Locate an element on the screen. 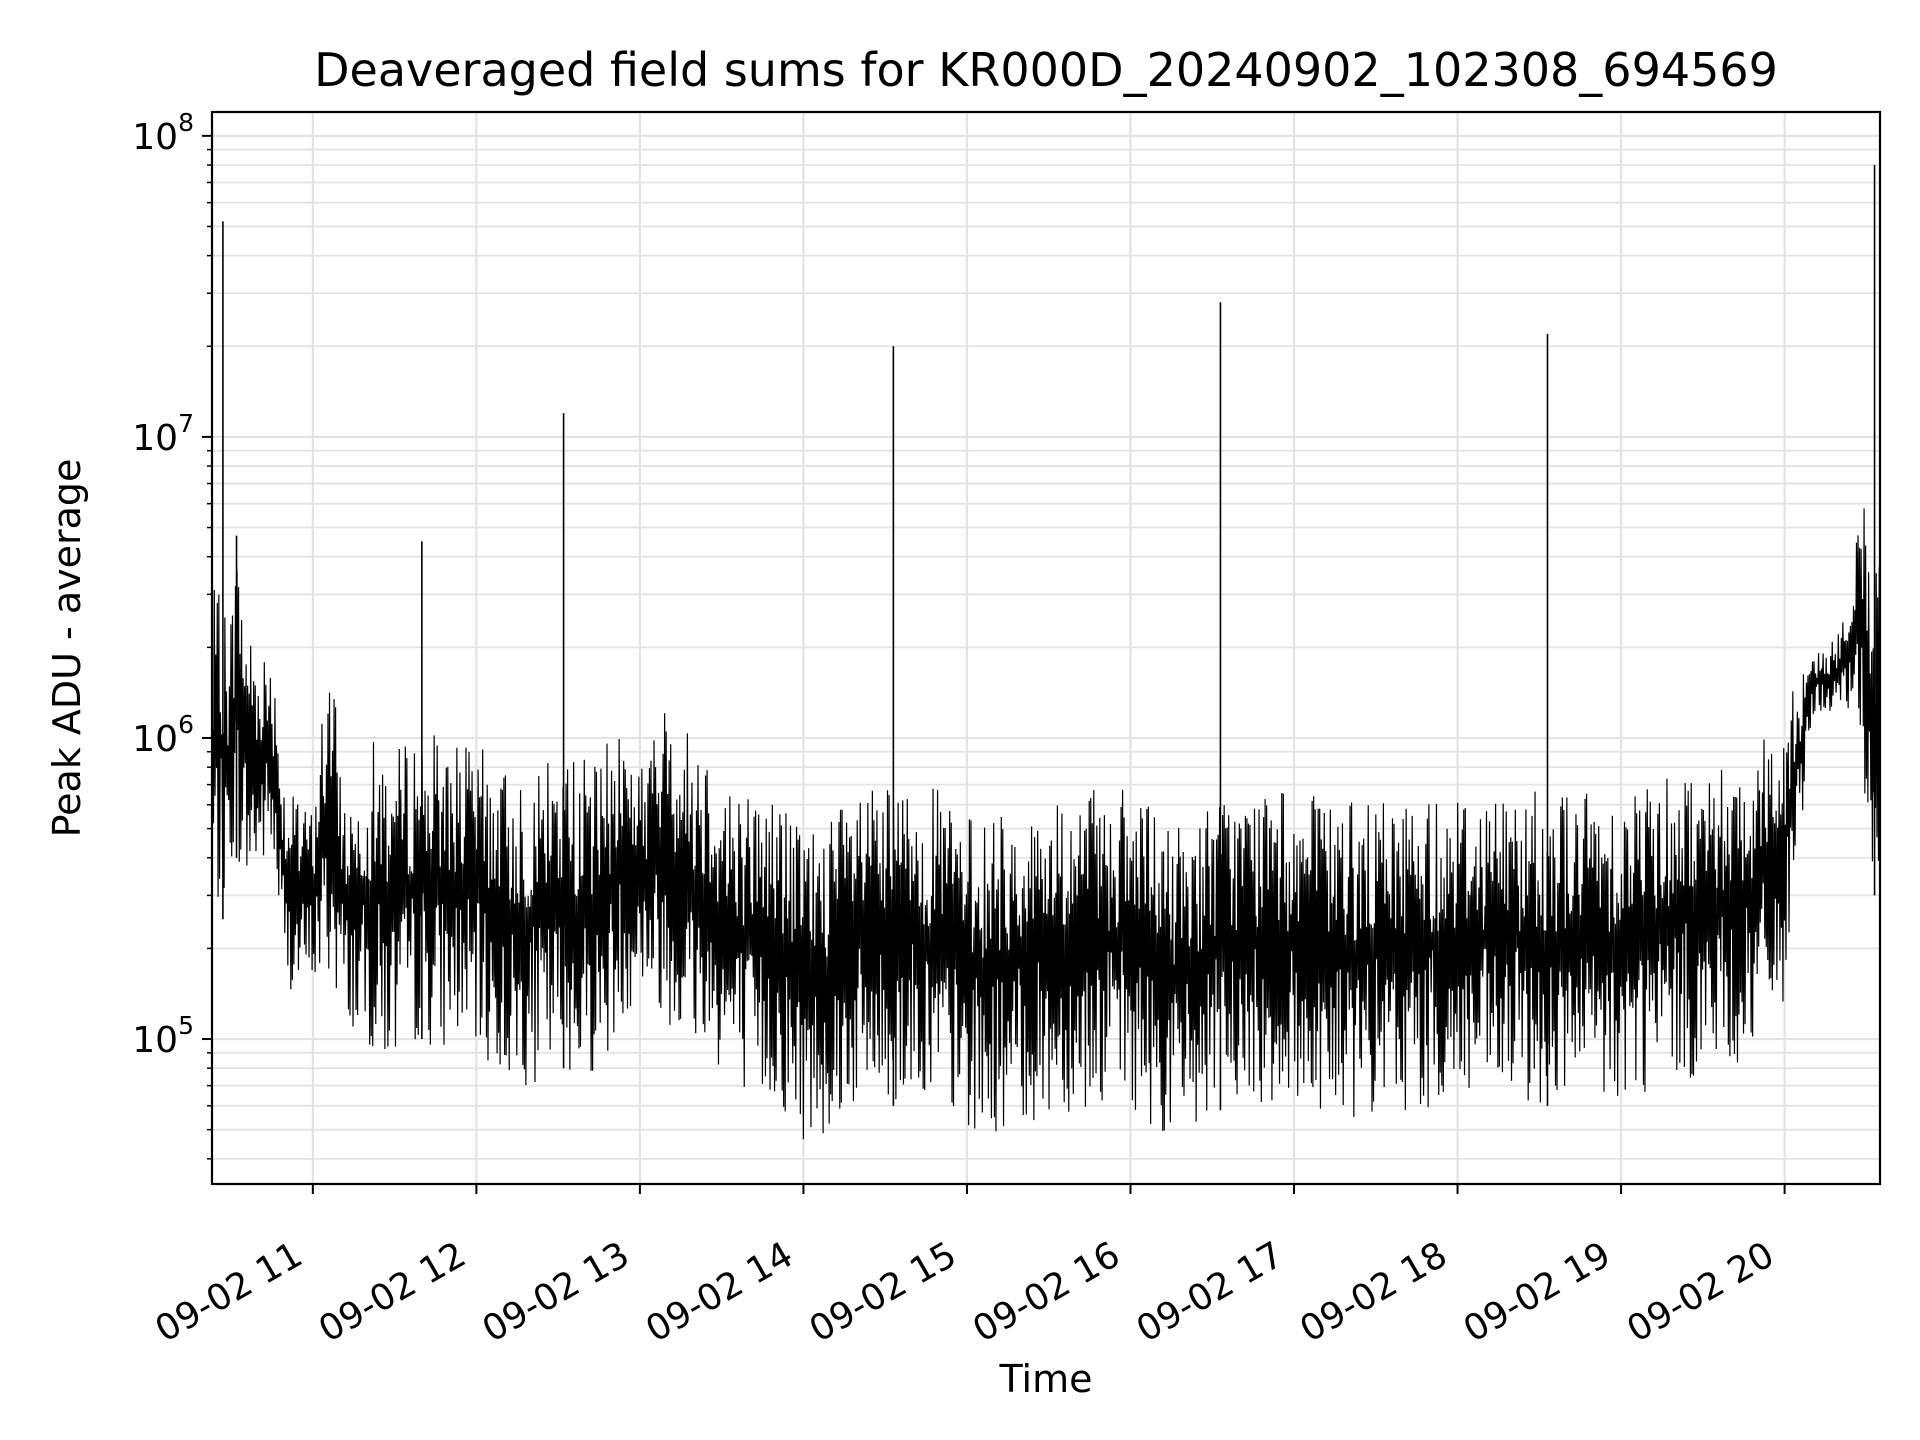  y-tick-label: 10⁶ is located at coordinates (163, 735).